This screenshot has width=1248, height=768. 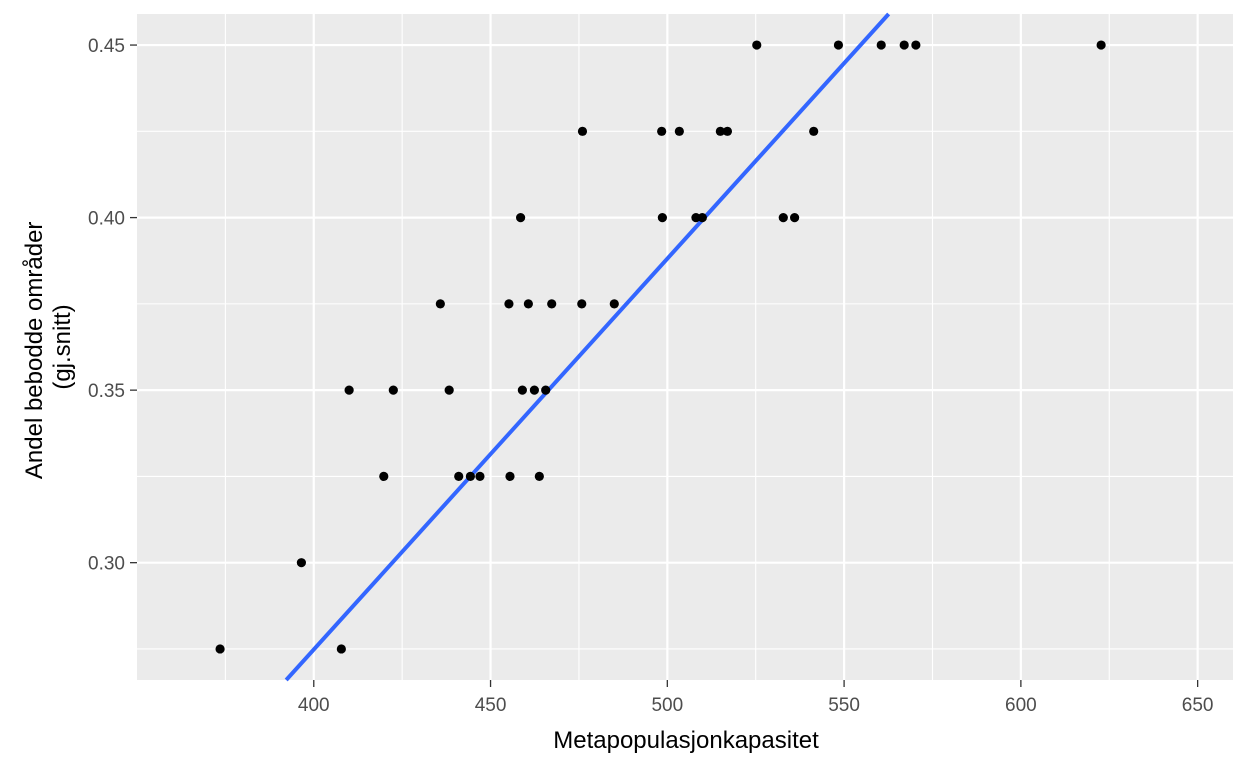 I want to click on x-tick-label: 400, so click(x=314, y=705).